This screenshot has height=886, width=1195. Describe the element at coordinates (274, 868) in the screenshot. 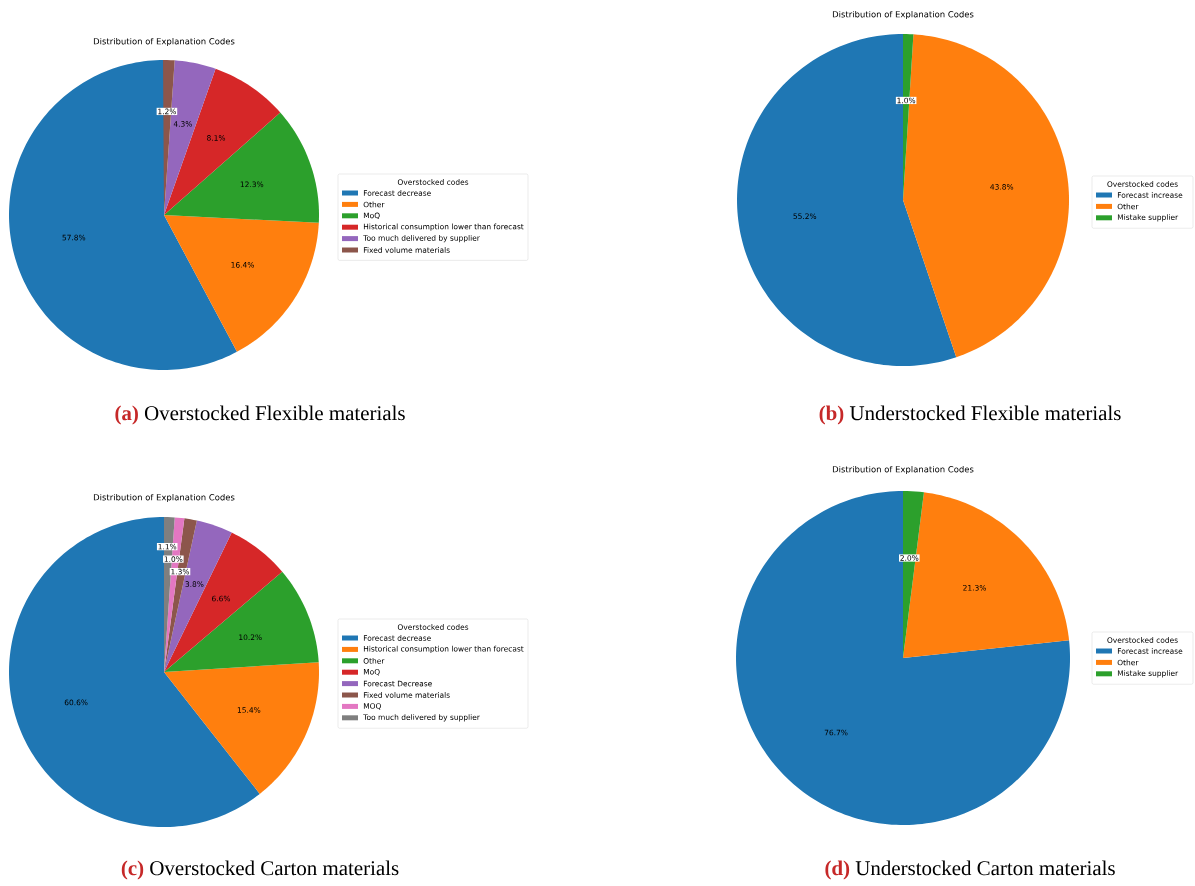

I see `text: Overstocked Carton materials` at that location.